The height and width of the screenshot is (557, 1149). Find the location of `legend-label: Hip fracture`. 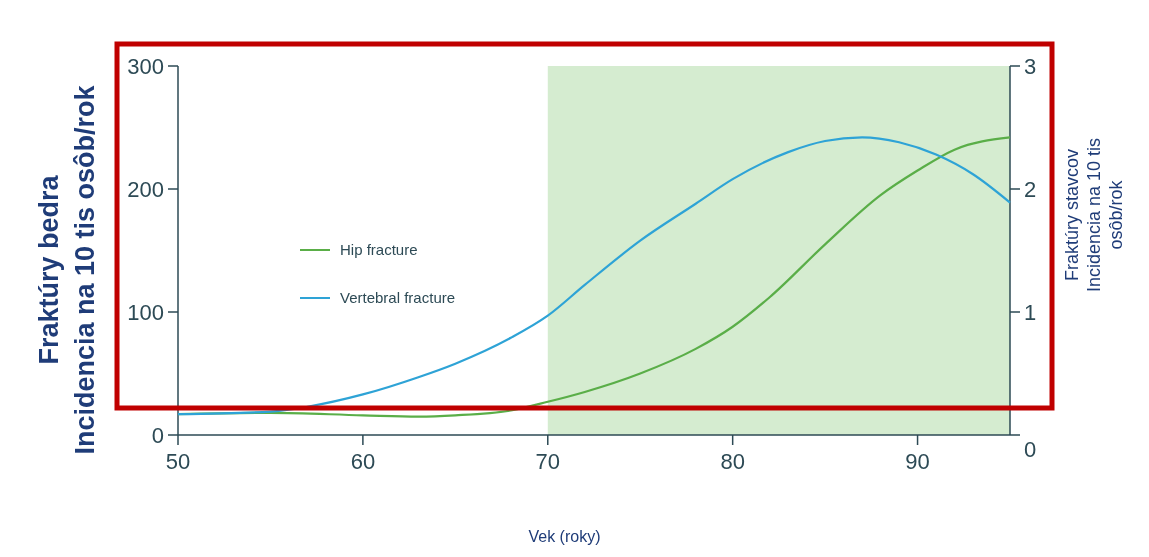

legend-label: Hip fracture is located at coordinates (379, 250).